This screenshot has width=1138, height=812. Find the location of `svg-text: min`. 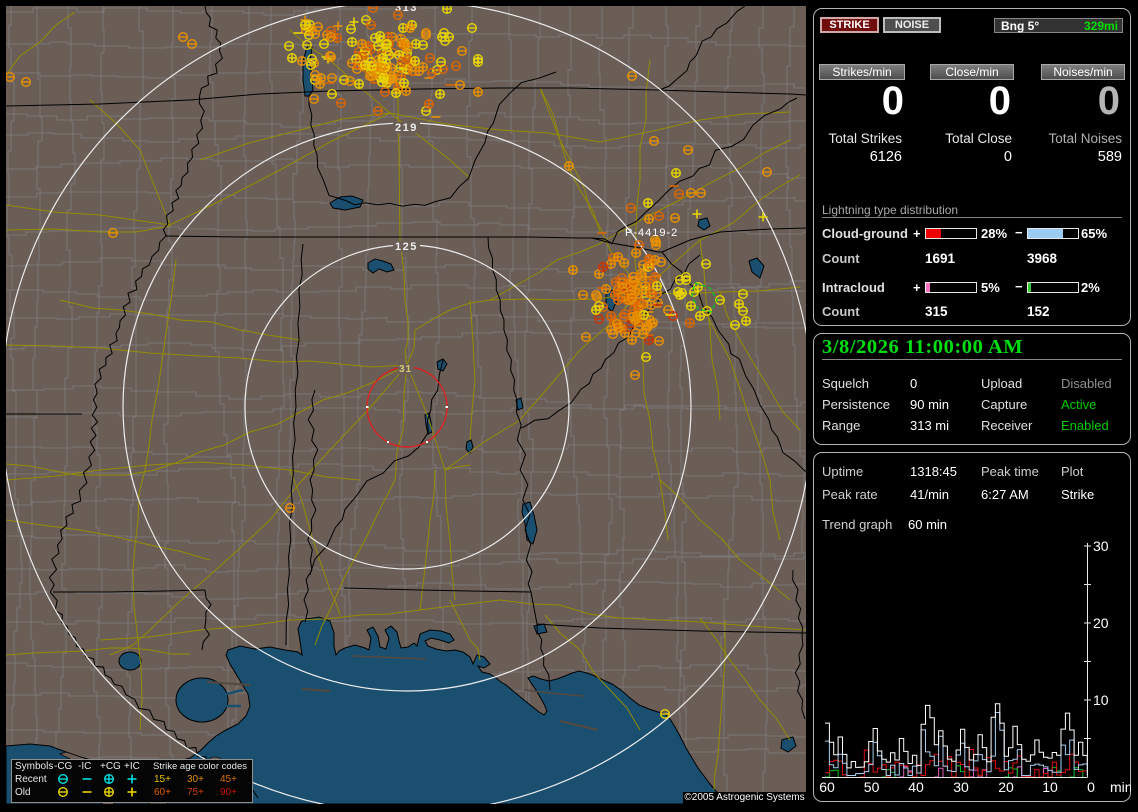

svg-text: min is located at coordinates (1120, 787).